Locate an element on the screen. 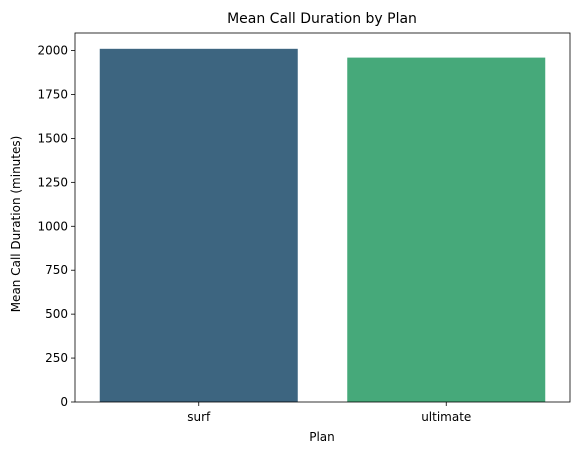  x-axis: surf ultimate is located at coordinates (329, 413).